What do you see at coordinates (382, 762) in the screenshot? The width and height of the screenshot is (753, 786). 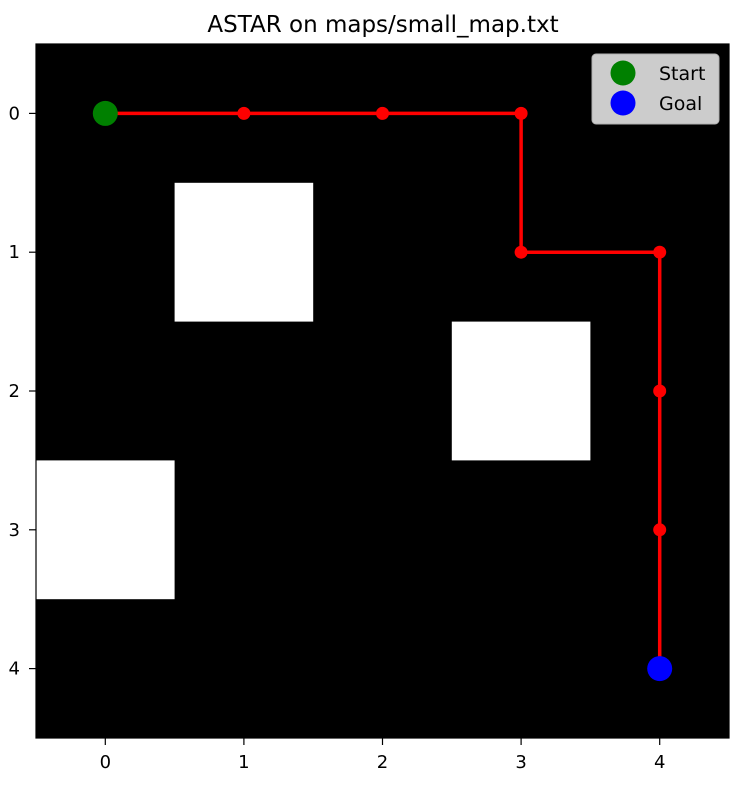 I see `x-tick-label: 2` at bounding box center [382, 762].